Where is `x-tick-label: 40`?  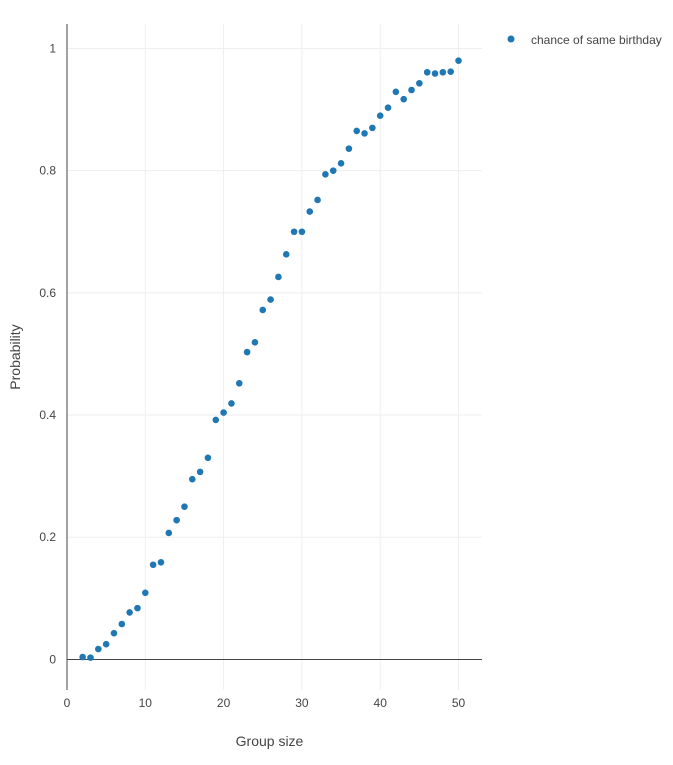 x-tick-label: 40 is located at coordinates (381, 703).